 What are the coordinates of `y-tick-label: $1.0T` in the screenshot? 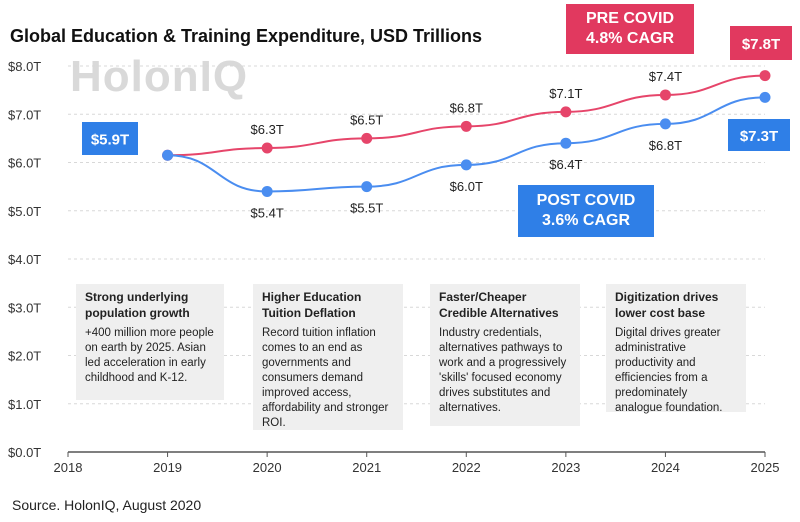 It's located at (24, 404).